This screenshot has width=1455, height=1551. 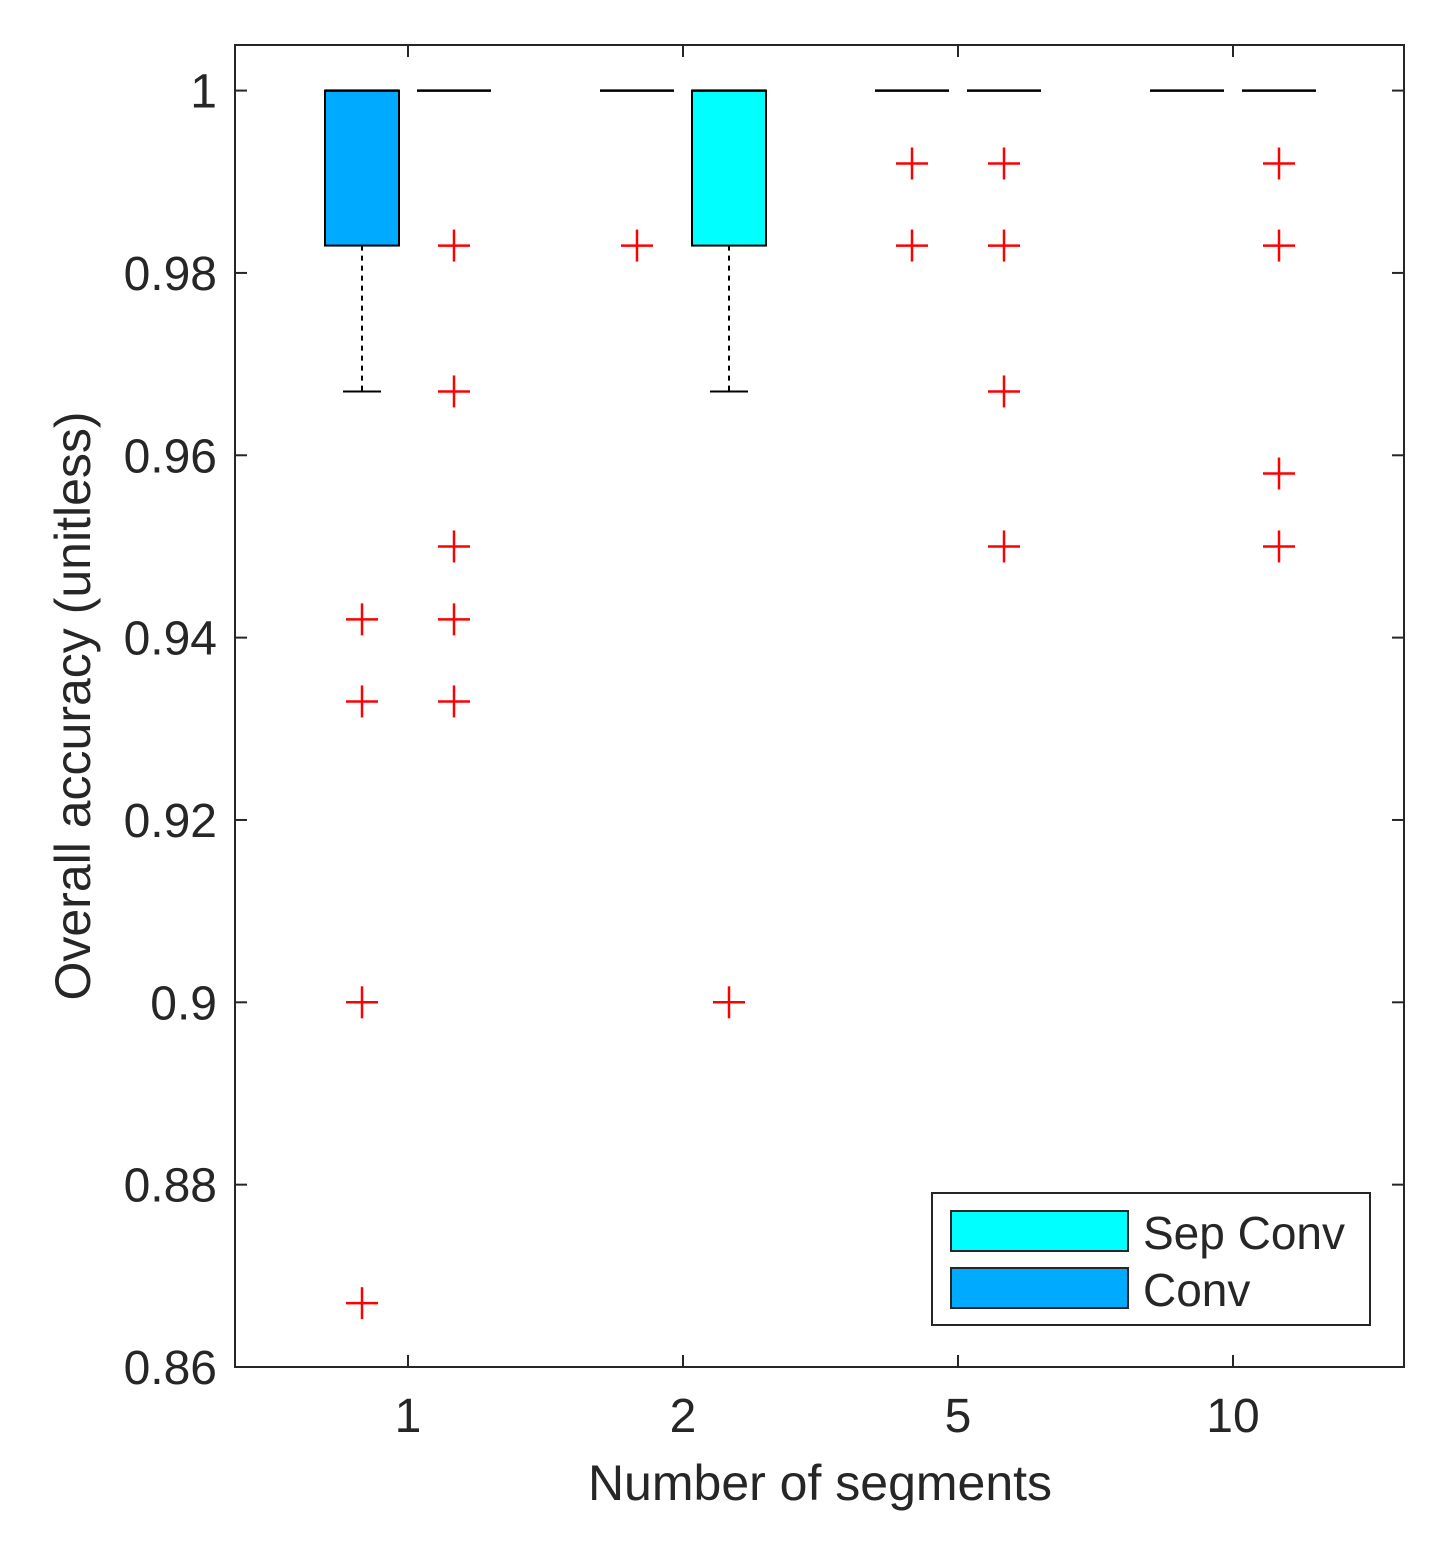 What do you see at coordinates (820, 1483) in the screenshot?
I see `x-axis-label: Number of segments` at bounding box center [820, 1483].